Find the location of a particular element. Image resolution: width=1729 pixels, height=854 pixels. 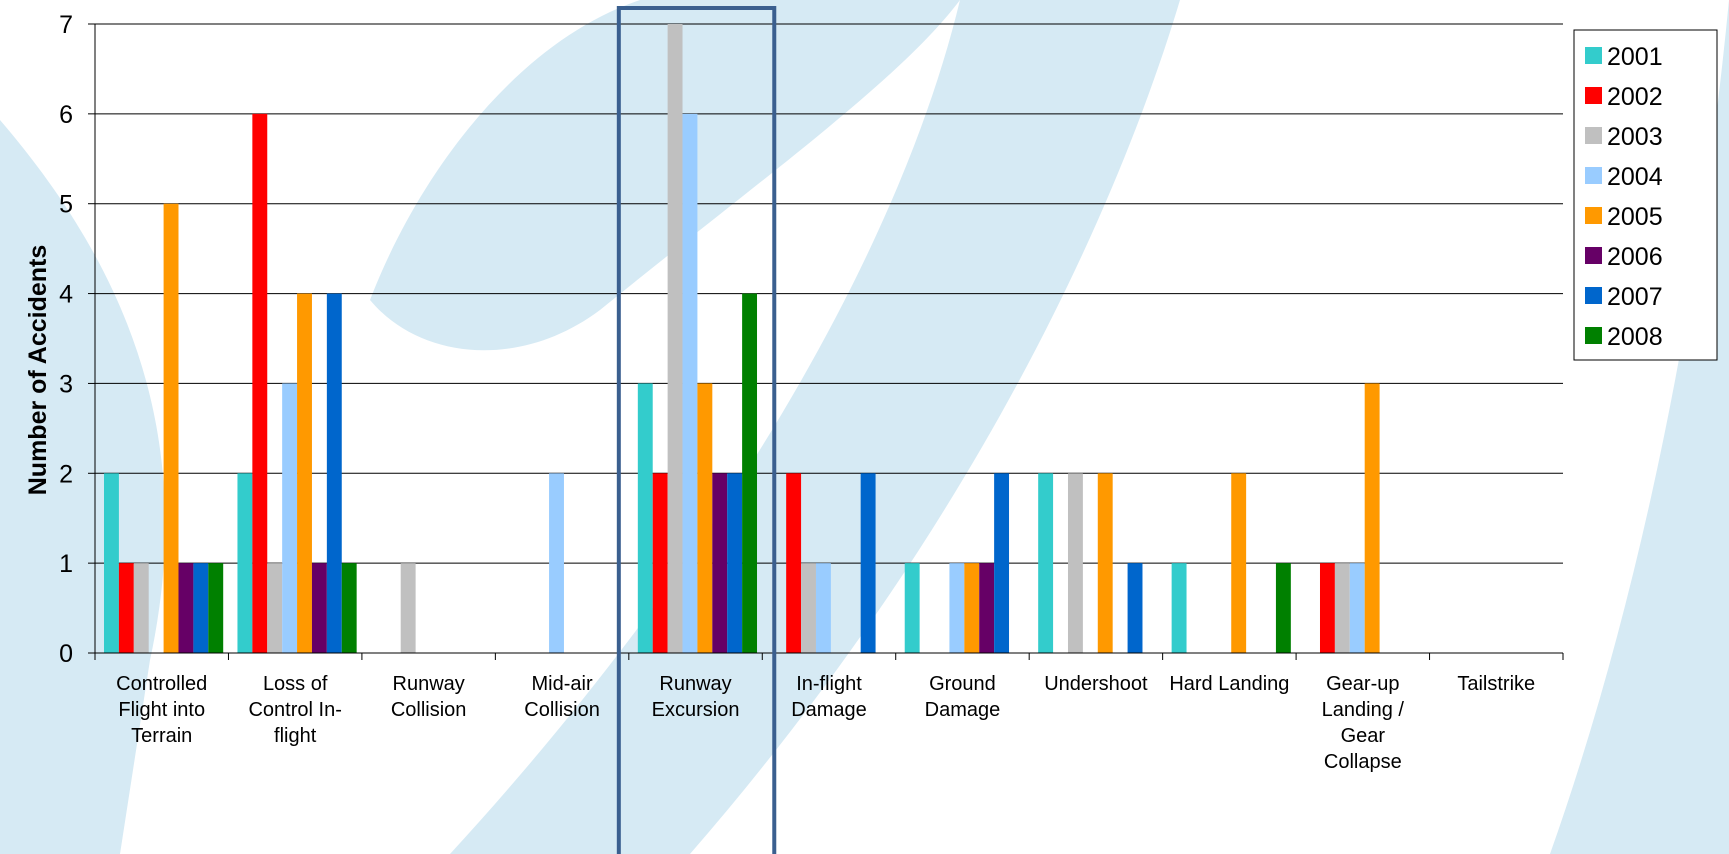

legend-swatch-2002 is located at coordinates (1593, 95).